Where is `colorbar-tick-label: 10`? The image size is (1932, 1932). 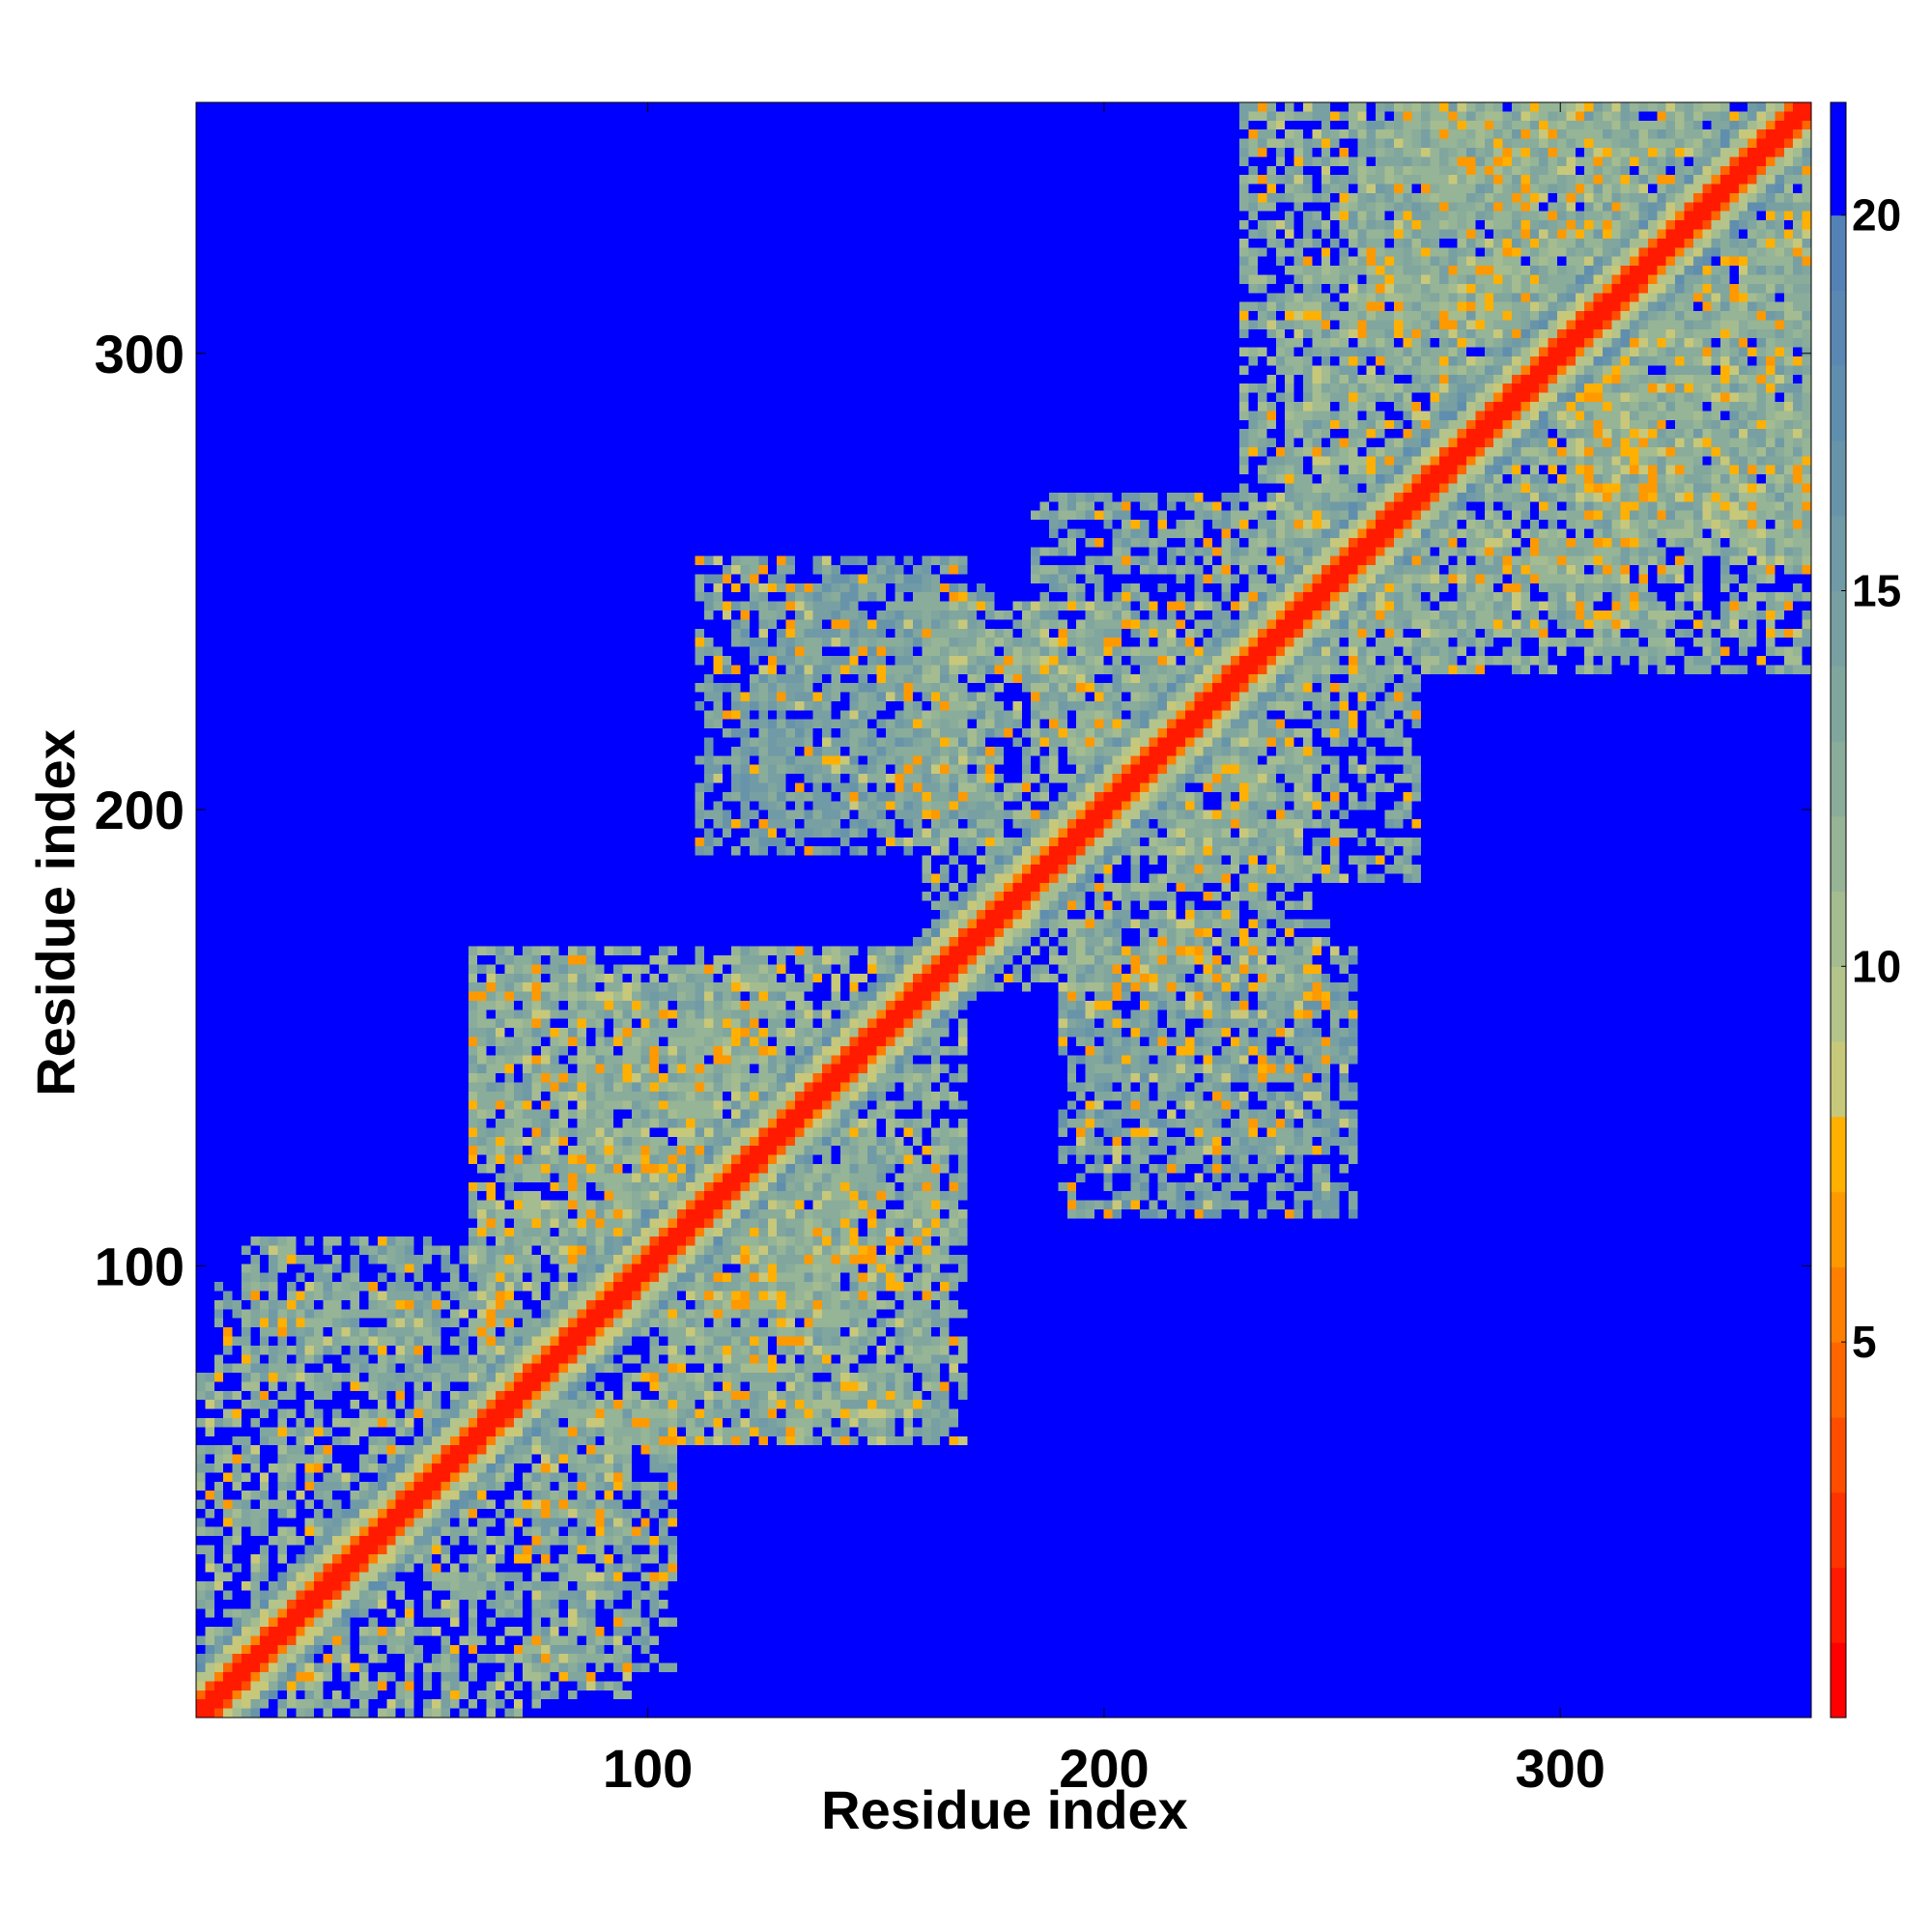
colorbar-tick-label: 10 is located at coordinates (1876, 966).